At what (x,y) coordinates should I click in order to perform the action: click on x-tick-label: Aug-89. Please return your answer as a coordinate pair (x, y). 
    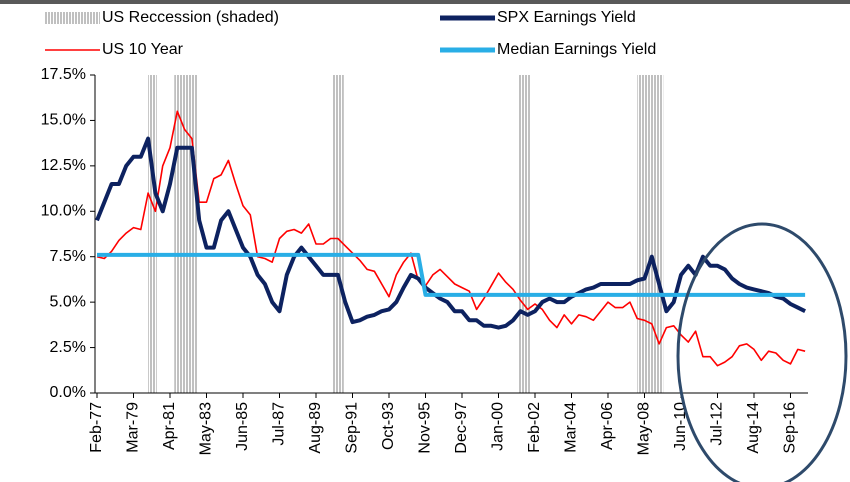
    Looking at the image, I should click on (315, 428).